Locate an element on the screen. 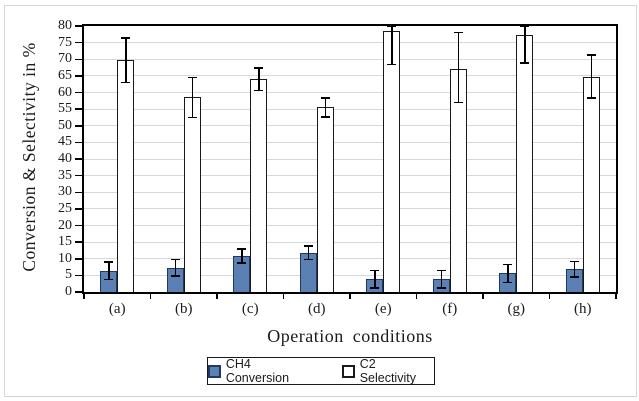 The width and height of the screenshot is (639, 401). legend-label-ch4: CH4 Conversion is located at coordinates (257, 371).